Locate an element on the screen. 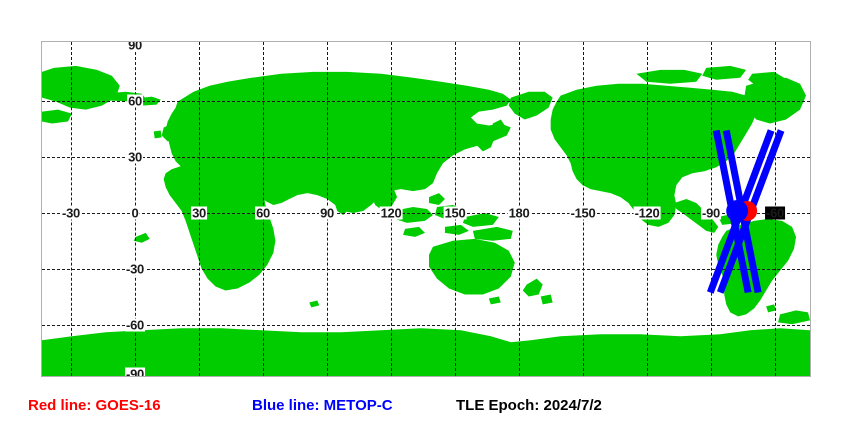 The height and width of the screenshot is (425, 850). lat-tick-0: 0 is located at coordinates (135, 213).